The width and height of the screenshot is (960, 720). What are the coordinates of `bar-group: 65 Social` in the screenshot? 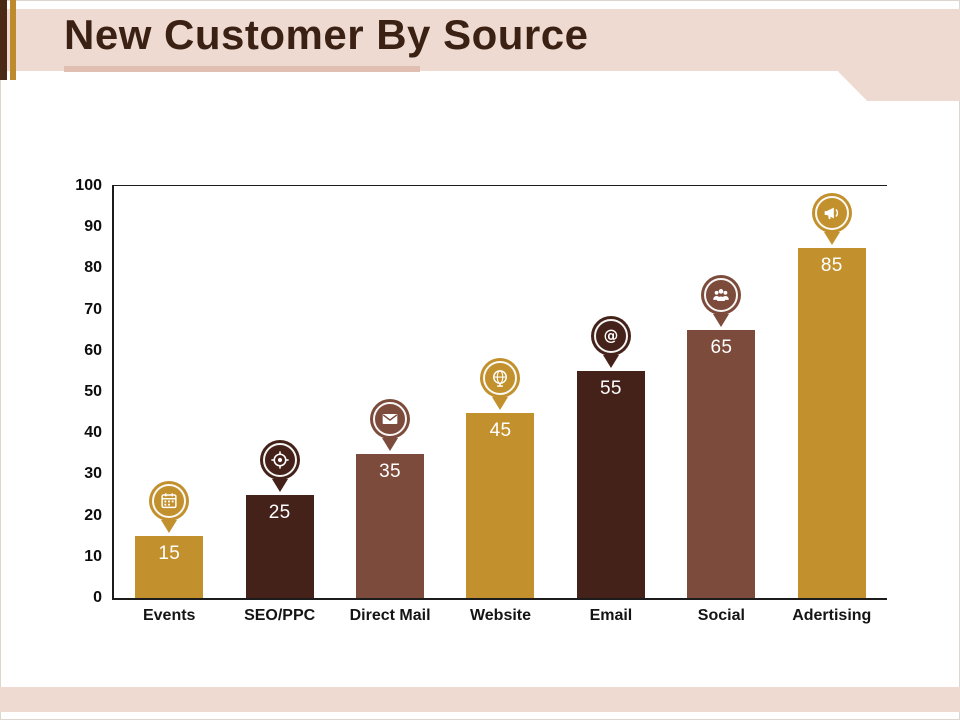 It's located at (721, 405).